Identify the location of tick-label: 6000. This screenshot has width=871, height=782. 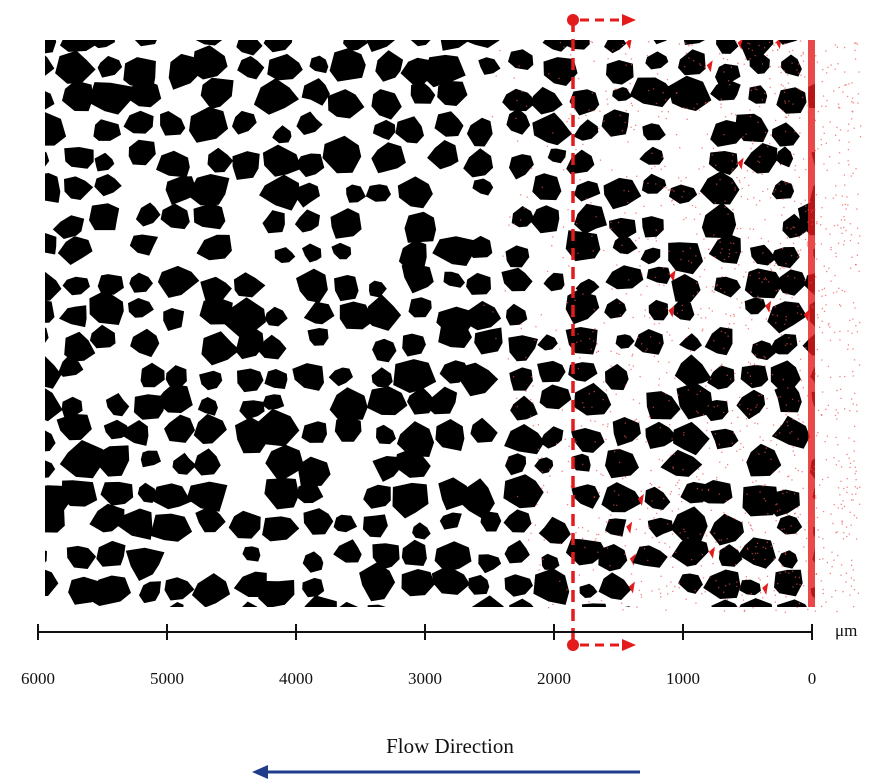
(38, 678).